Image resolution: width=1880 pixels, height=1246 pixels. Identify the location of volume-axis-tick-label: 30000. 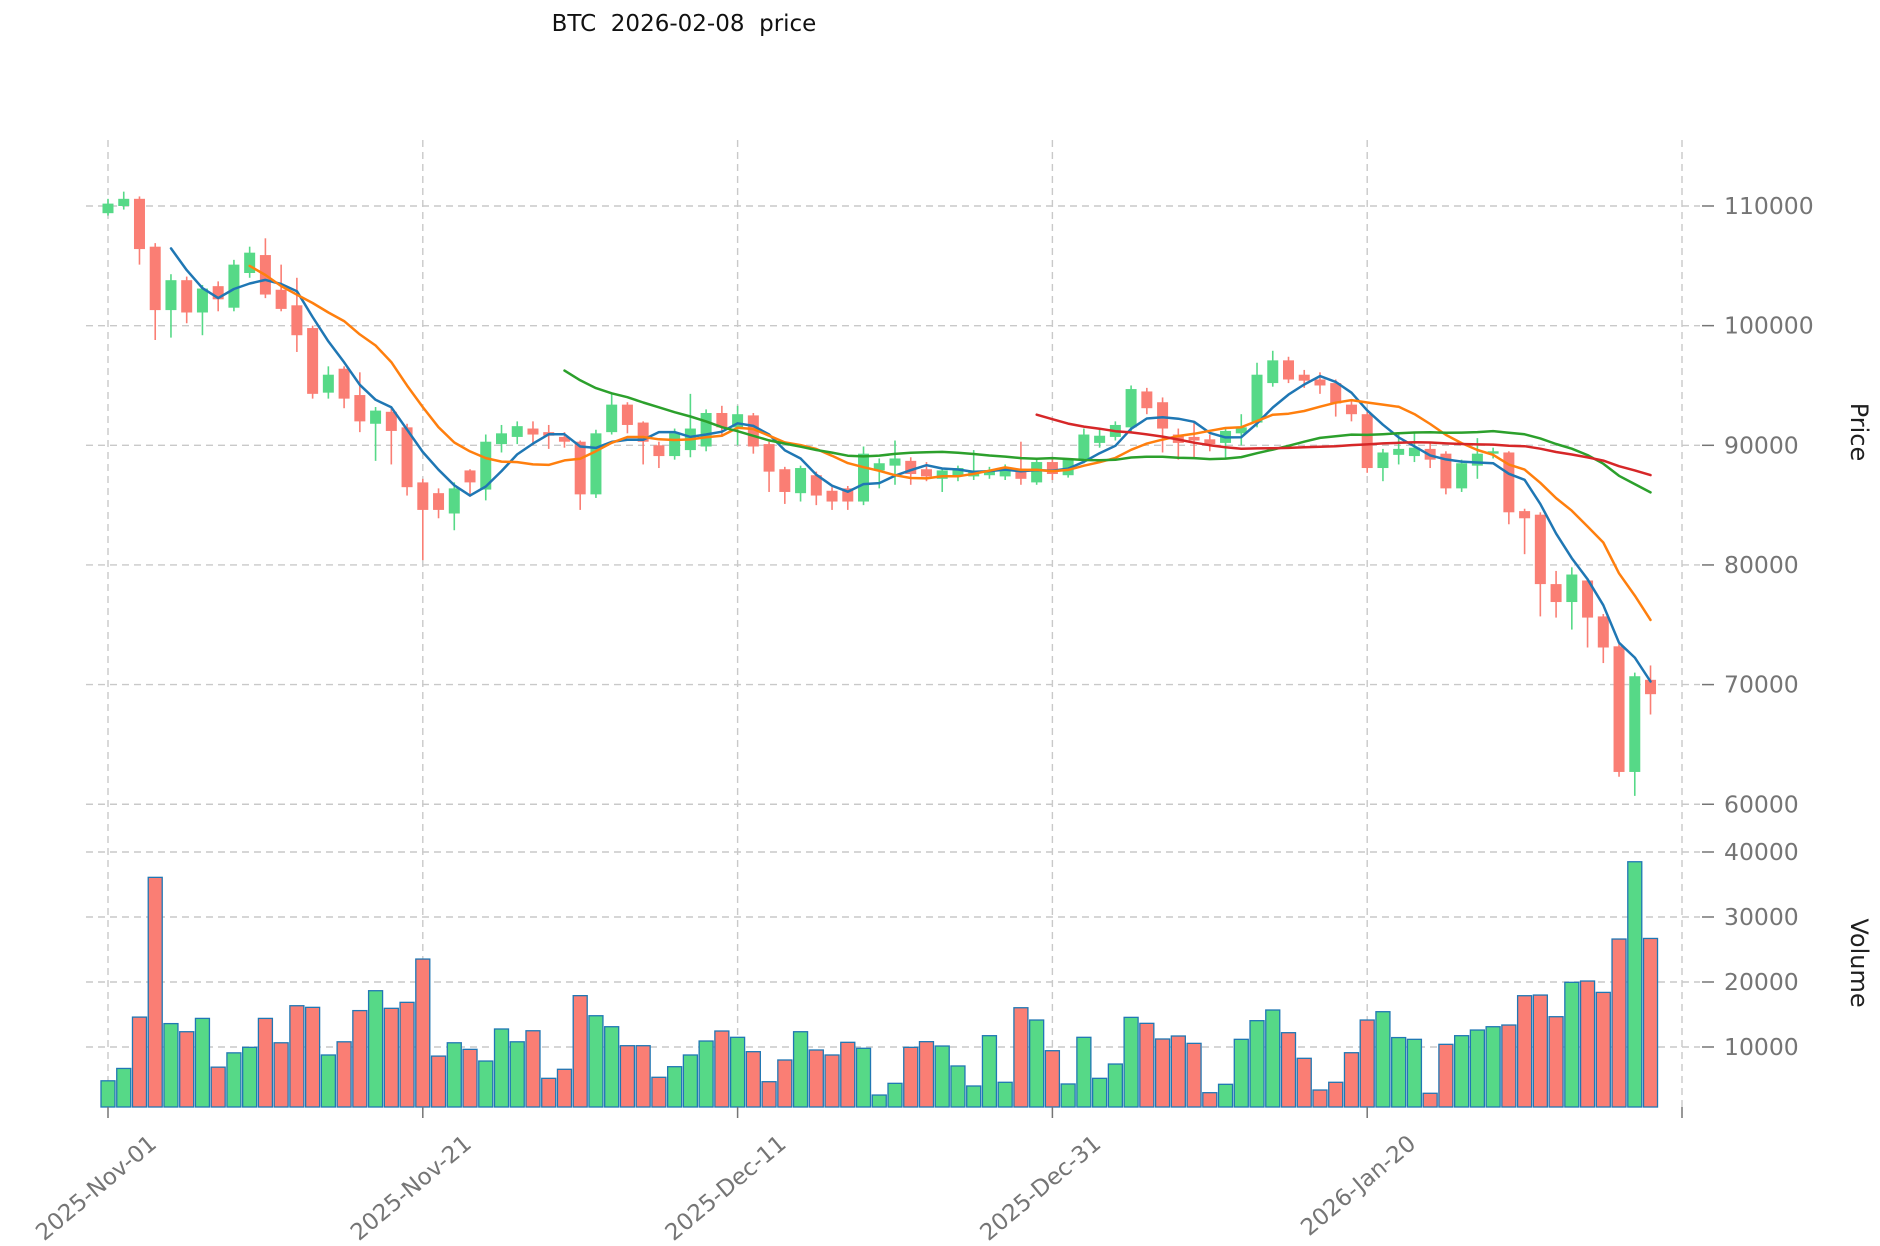
(1761, 917).